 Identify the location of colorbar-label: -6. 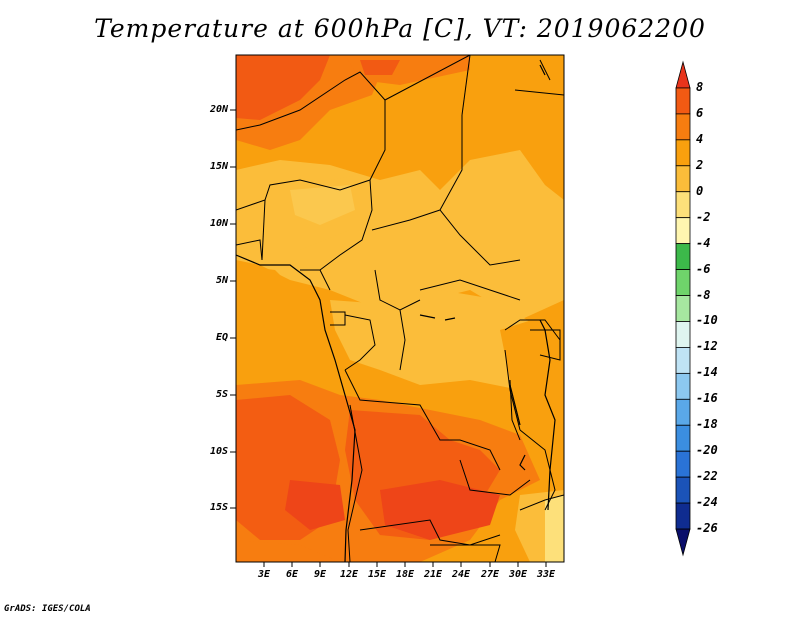
(703, 268).